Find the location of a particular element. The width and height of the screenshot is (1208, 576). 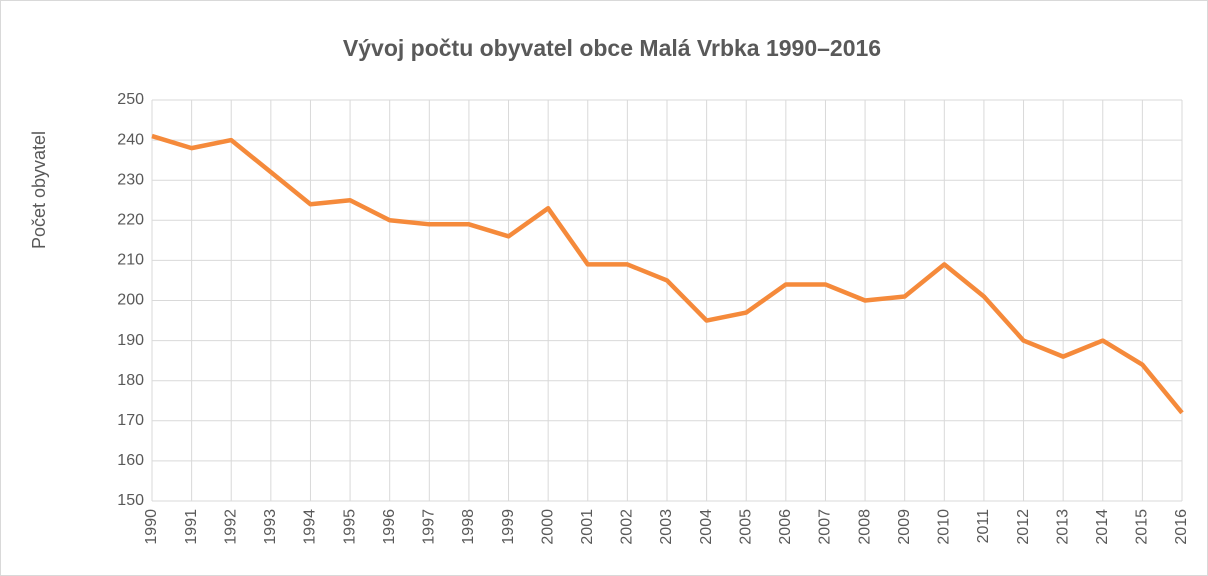

x-tick-label: 2010 is located at coordinates (944, 527).